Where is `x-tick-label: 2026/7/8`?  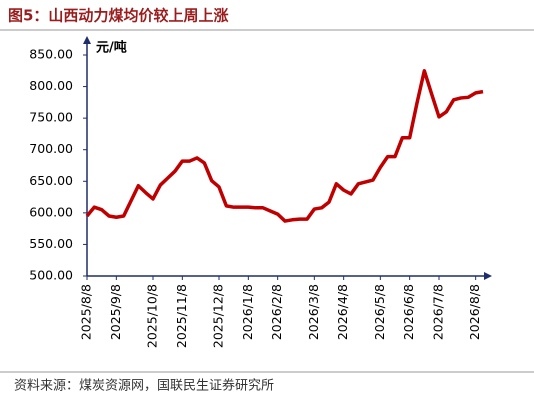 x-tick-label: 2026/7/8 is located at coordinates (438, 312).